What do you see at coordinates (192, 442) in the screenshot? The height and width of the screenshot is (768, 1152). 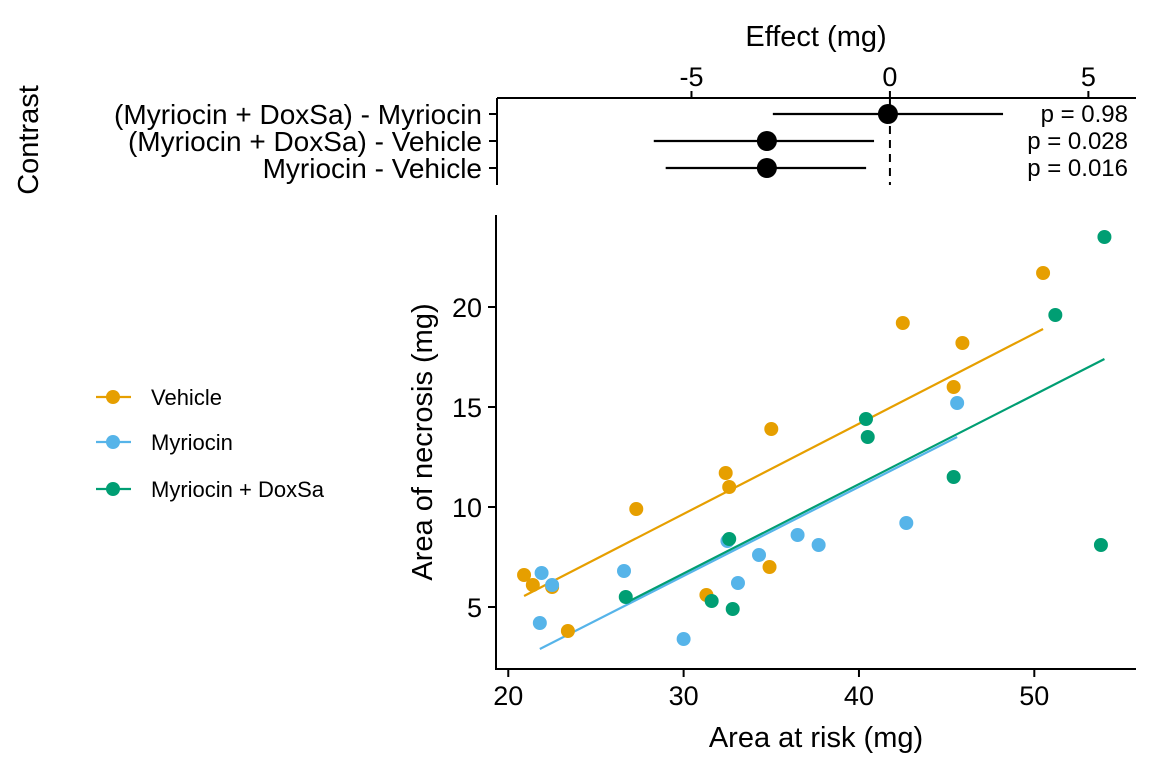 I see `legend-label: Myriocin` at bounding box center [192, 442].